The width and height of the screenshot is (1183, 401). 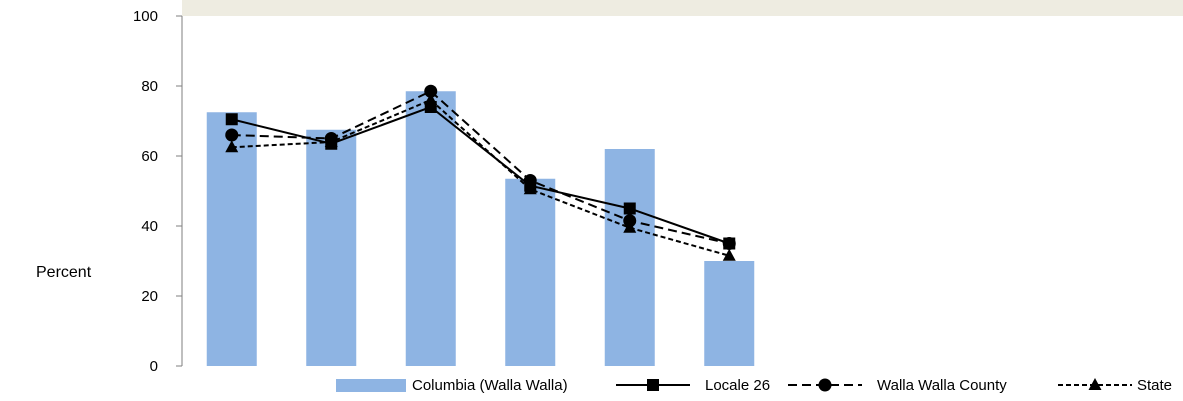 What do you see at coordinates (154, 366) in the screenshot?
I see `y-tick-label-0: 0` at bounding box center [154, 366].